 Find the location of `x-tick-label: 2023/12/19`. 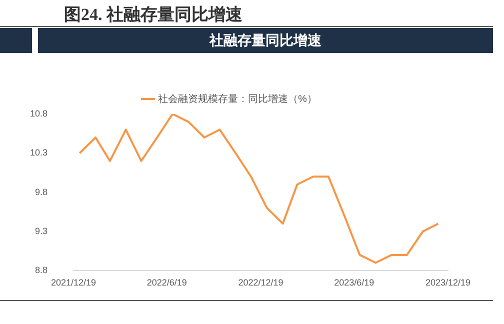

x-tick-label: 2023/12/19 is located at coordinates (448, 282).